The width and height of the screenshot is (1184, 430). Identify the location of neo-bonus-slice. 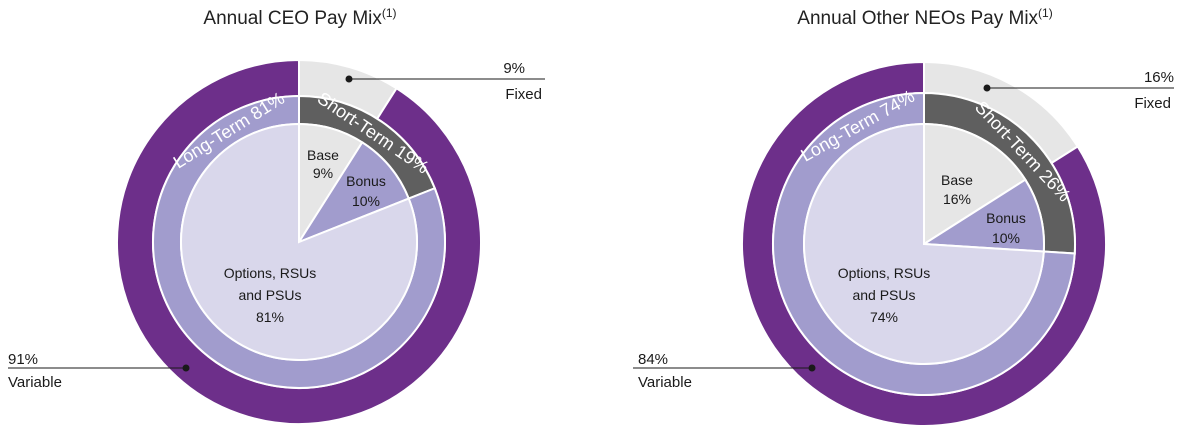
(982, 215).